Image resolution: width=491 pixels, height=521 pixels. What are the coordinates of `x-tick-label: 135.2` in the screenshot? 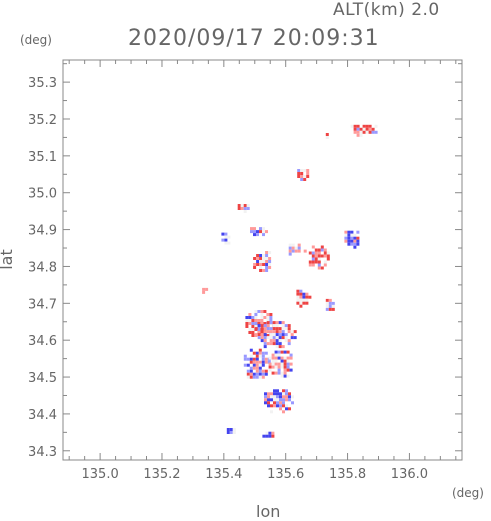 It's located at (161, 474).